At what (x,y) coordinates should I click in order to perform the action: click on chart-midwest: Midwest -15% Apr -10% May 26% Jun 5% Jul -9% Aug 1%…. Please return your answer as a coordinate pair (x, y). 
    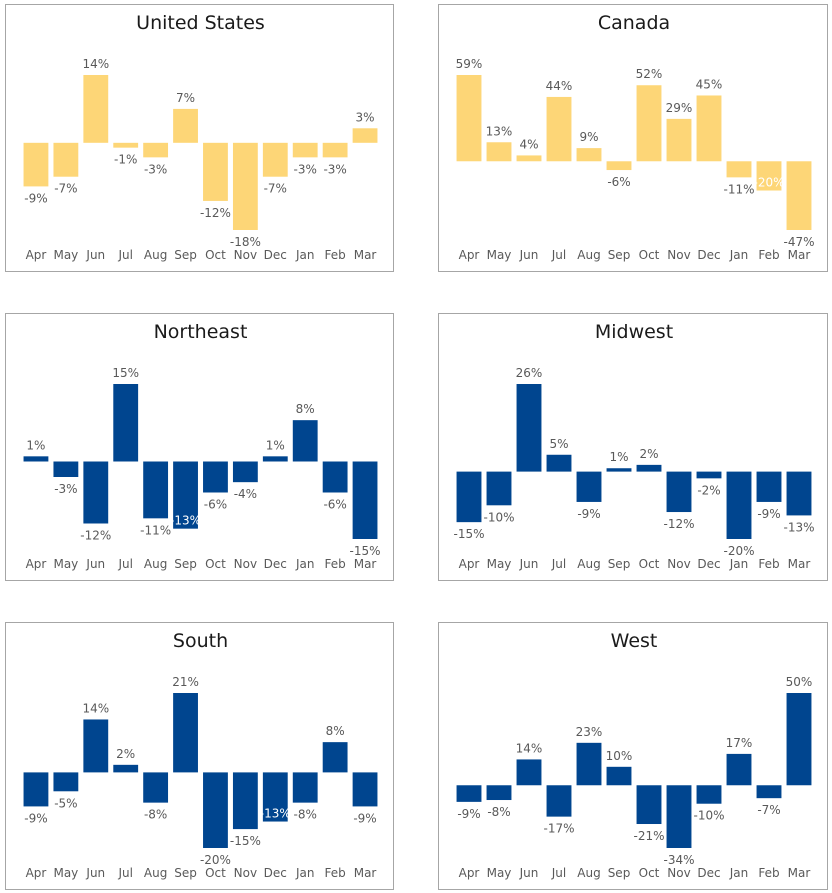
    Looking at the image, I should click on (633, 446).